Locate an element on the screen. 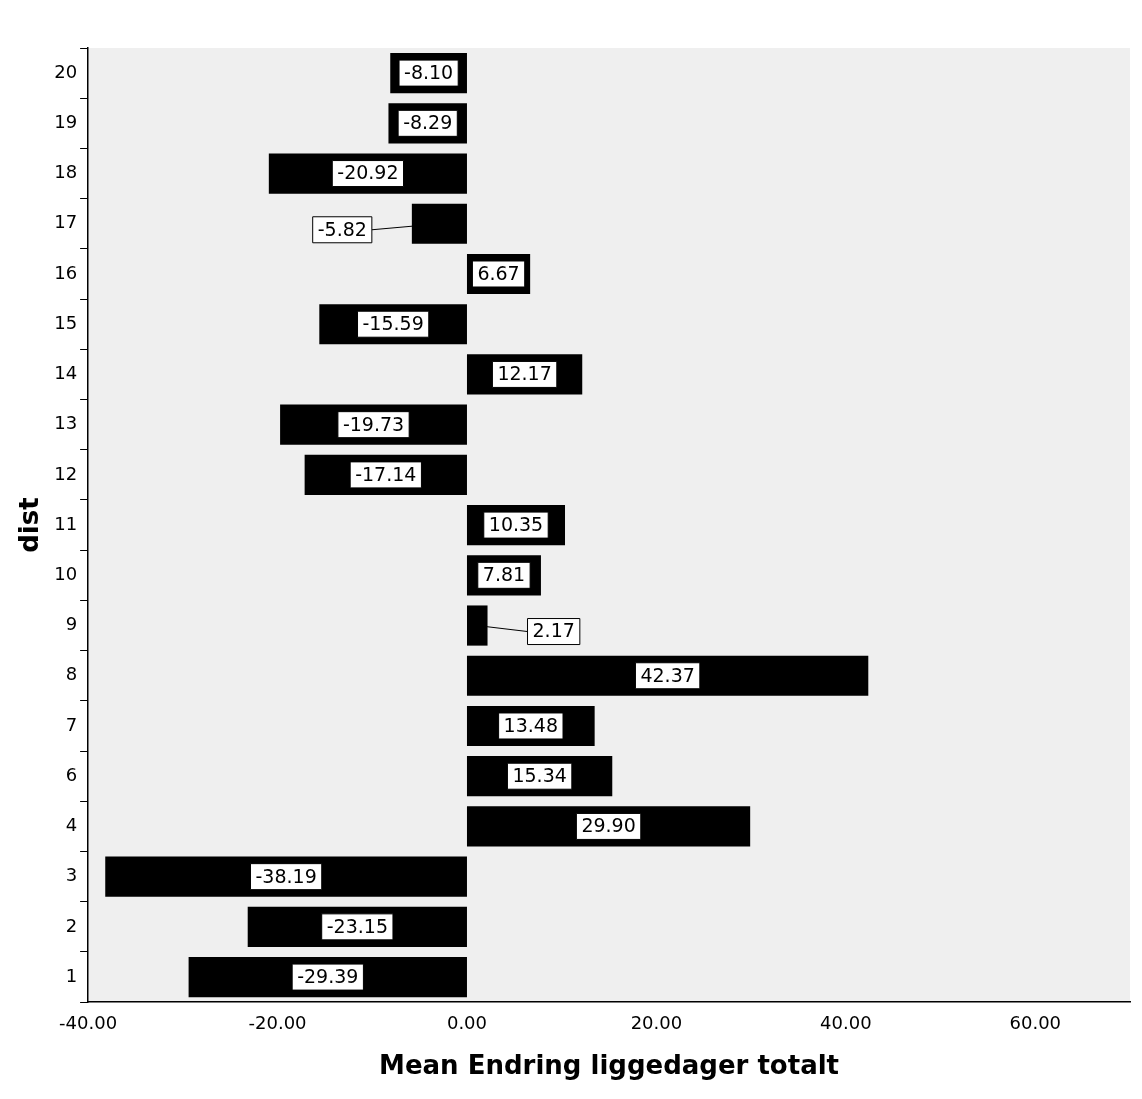 This screenshot has width=1142, height=1099. y-tick-label: 12 is located at coordinates (66, 473).